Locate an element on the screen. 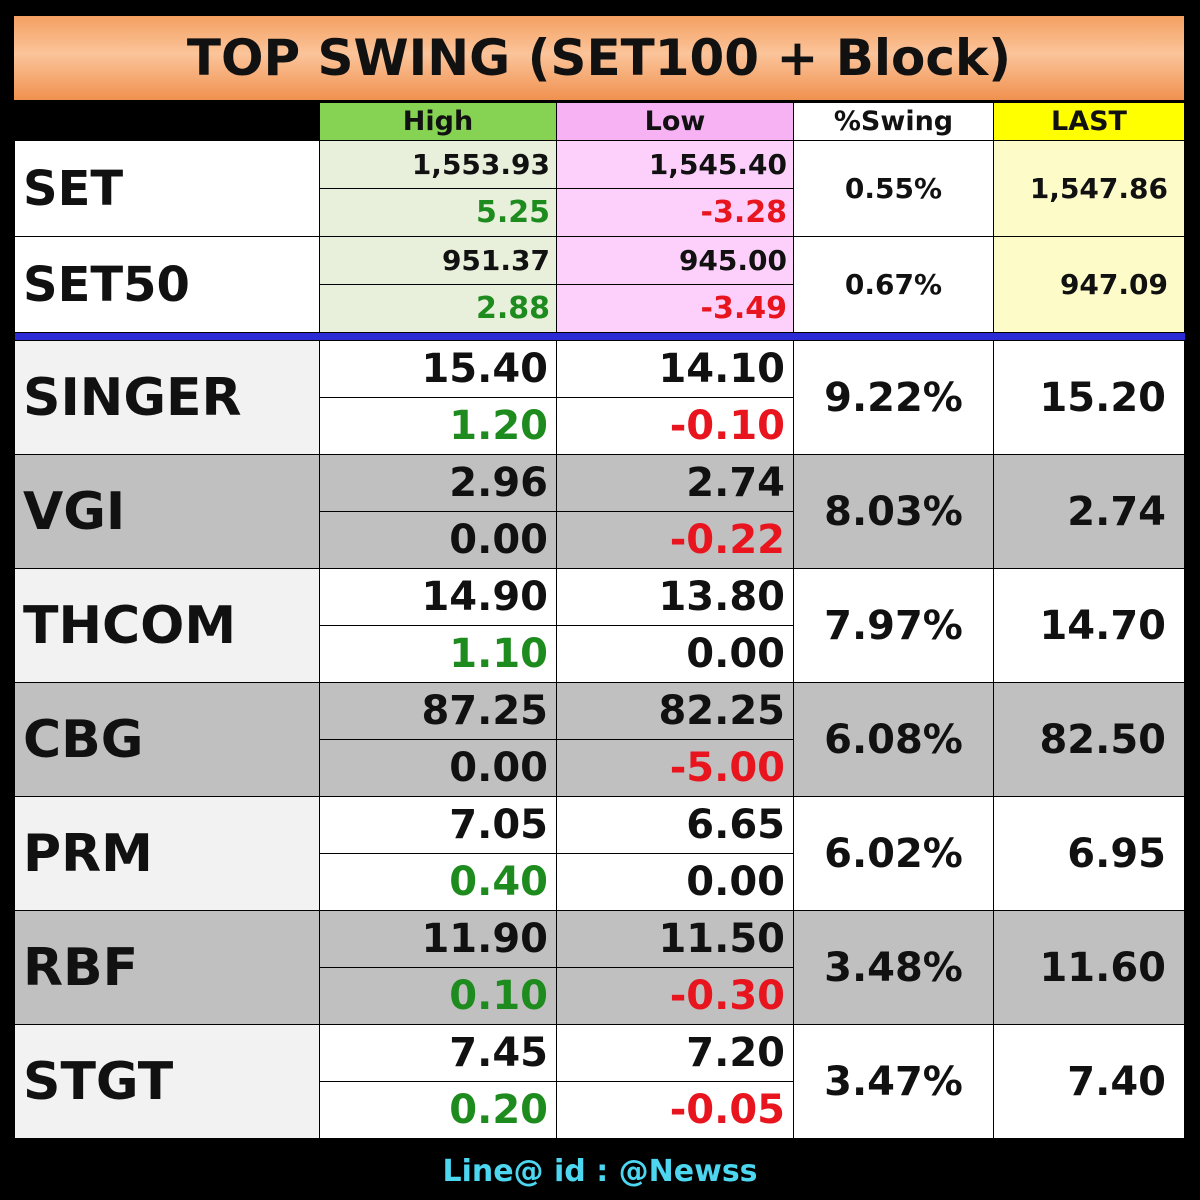 The width and height of the screenshot is (1200, 1200). stock-row-change: 0.20 -0.05 is located at coordinates (600, 1110).